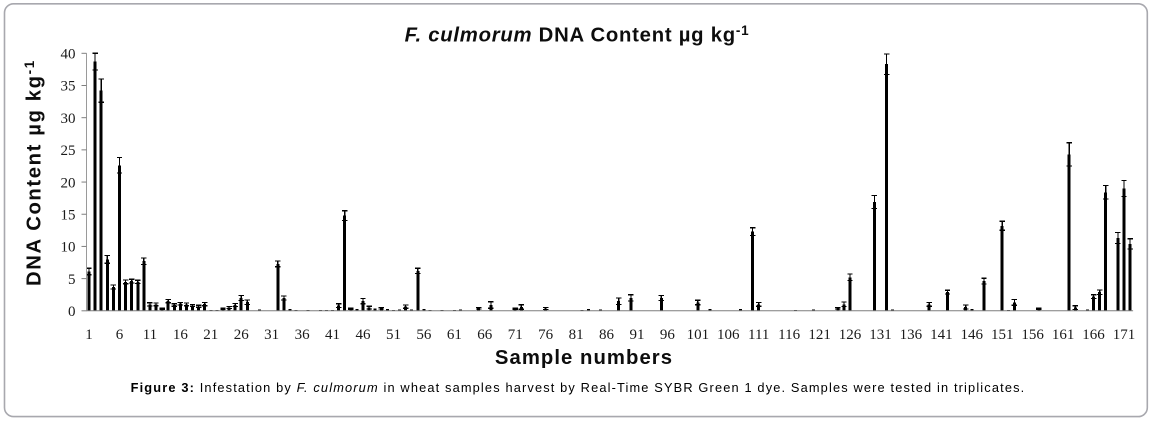 Image resolution: width=1152 pixels, height=421 pixels. What do you see at coordinates (242, 335) in the screenshot?
I see `svg-text: 26` at bounding box center [242, 335].